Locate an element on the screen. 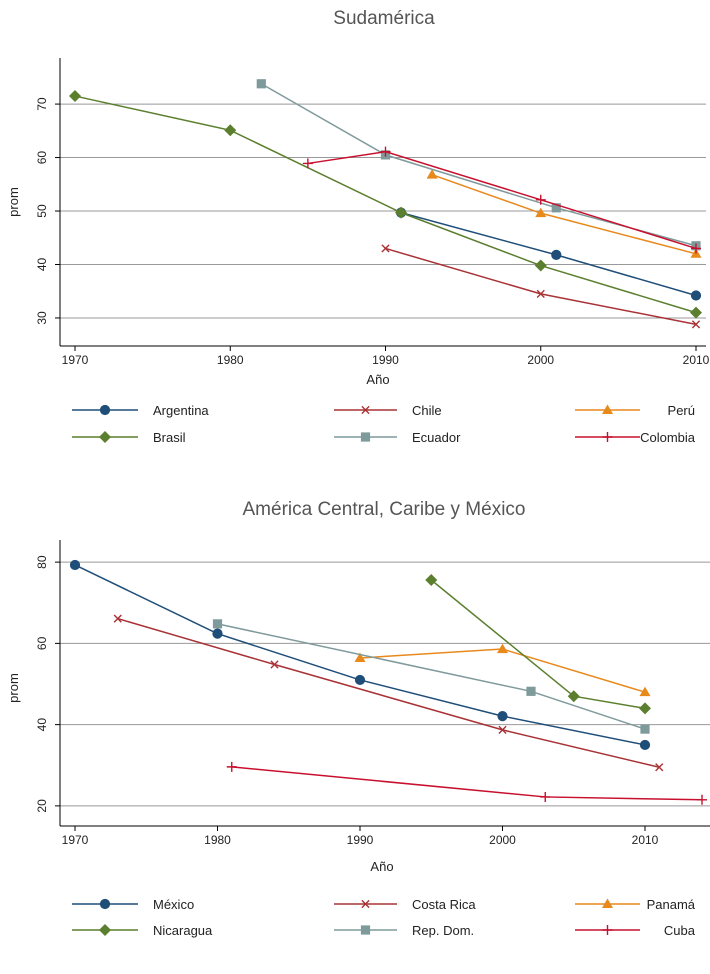  series-costa-rica is located at coordinates (388, 693).